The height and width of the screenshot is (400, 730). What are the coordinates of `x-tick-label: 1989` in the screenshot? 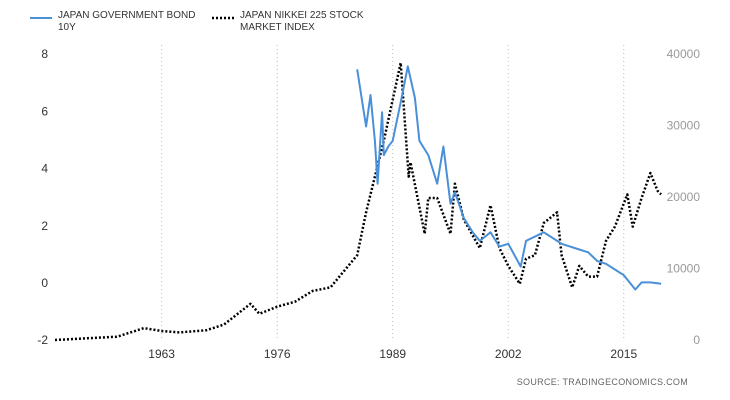 It's located at (392, 354).